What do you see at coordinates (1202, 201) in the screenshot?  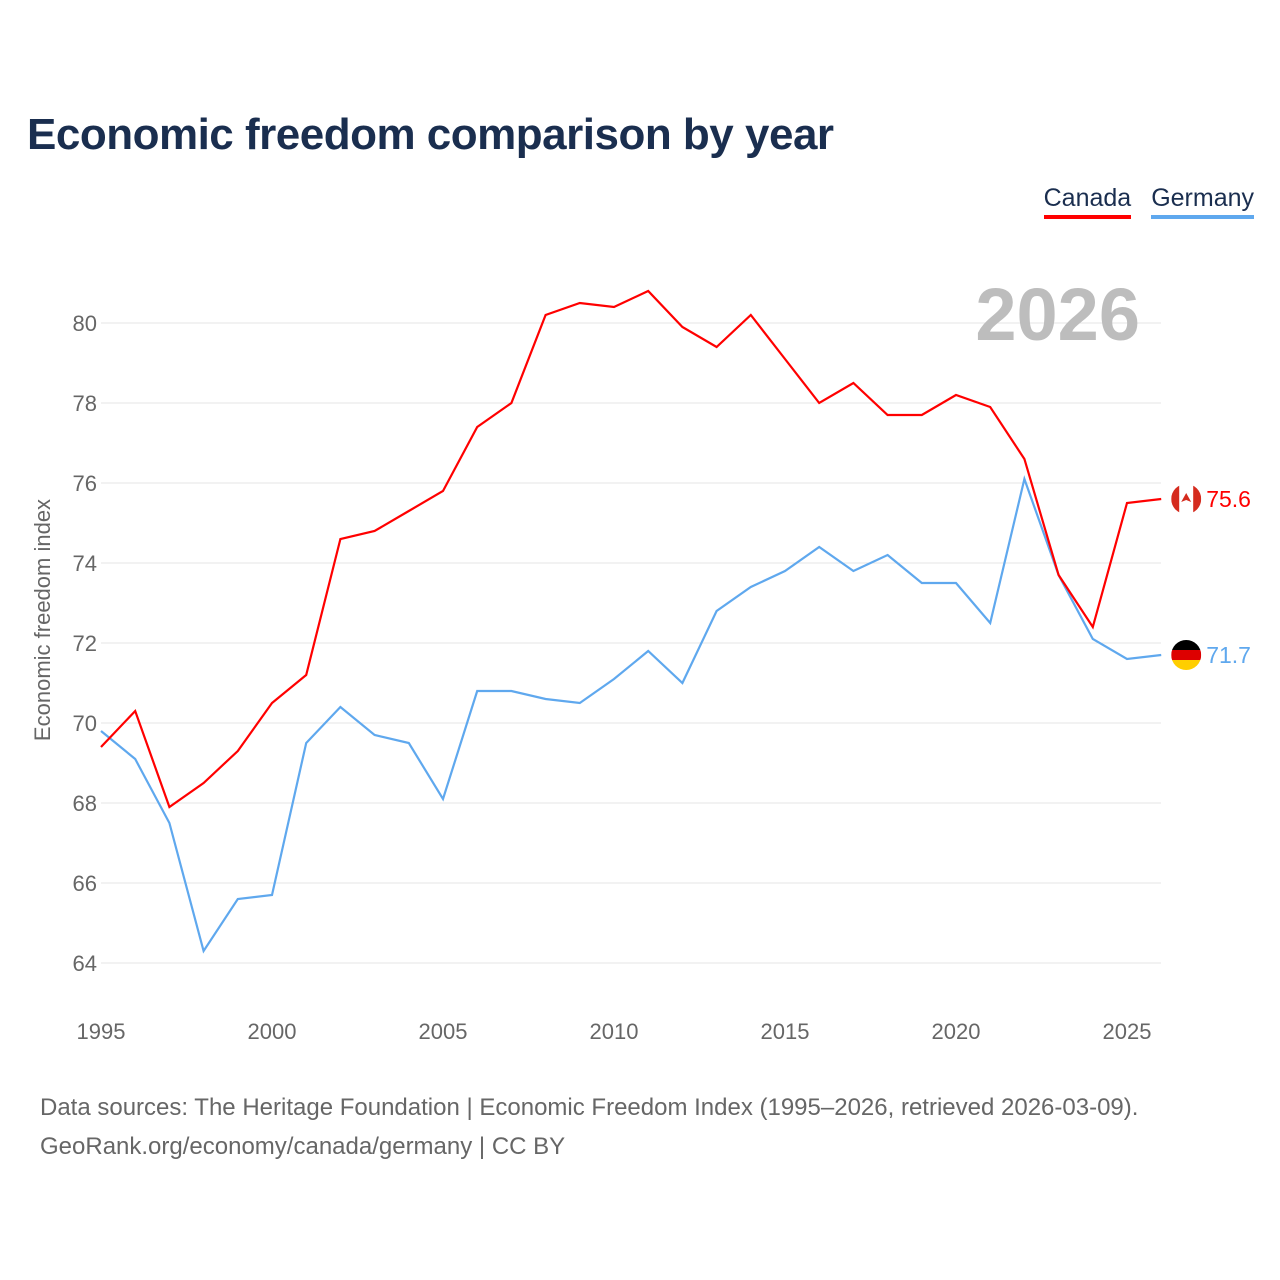 I see `legend-germany: Germany` at bounding box center [1202, 201].